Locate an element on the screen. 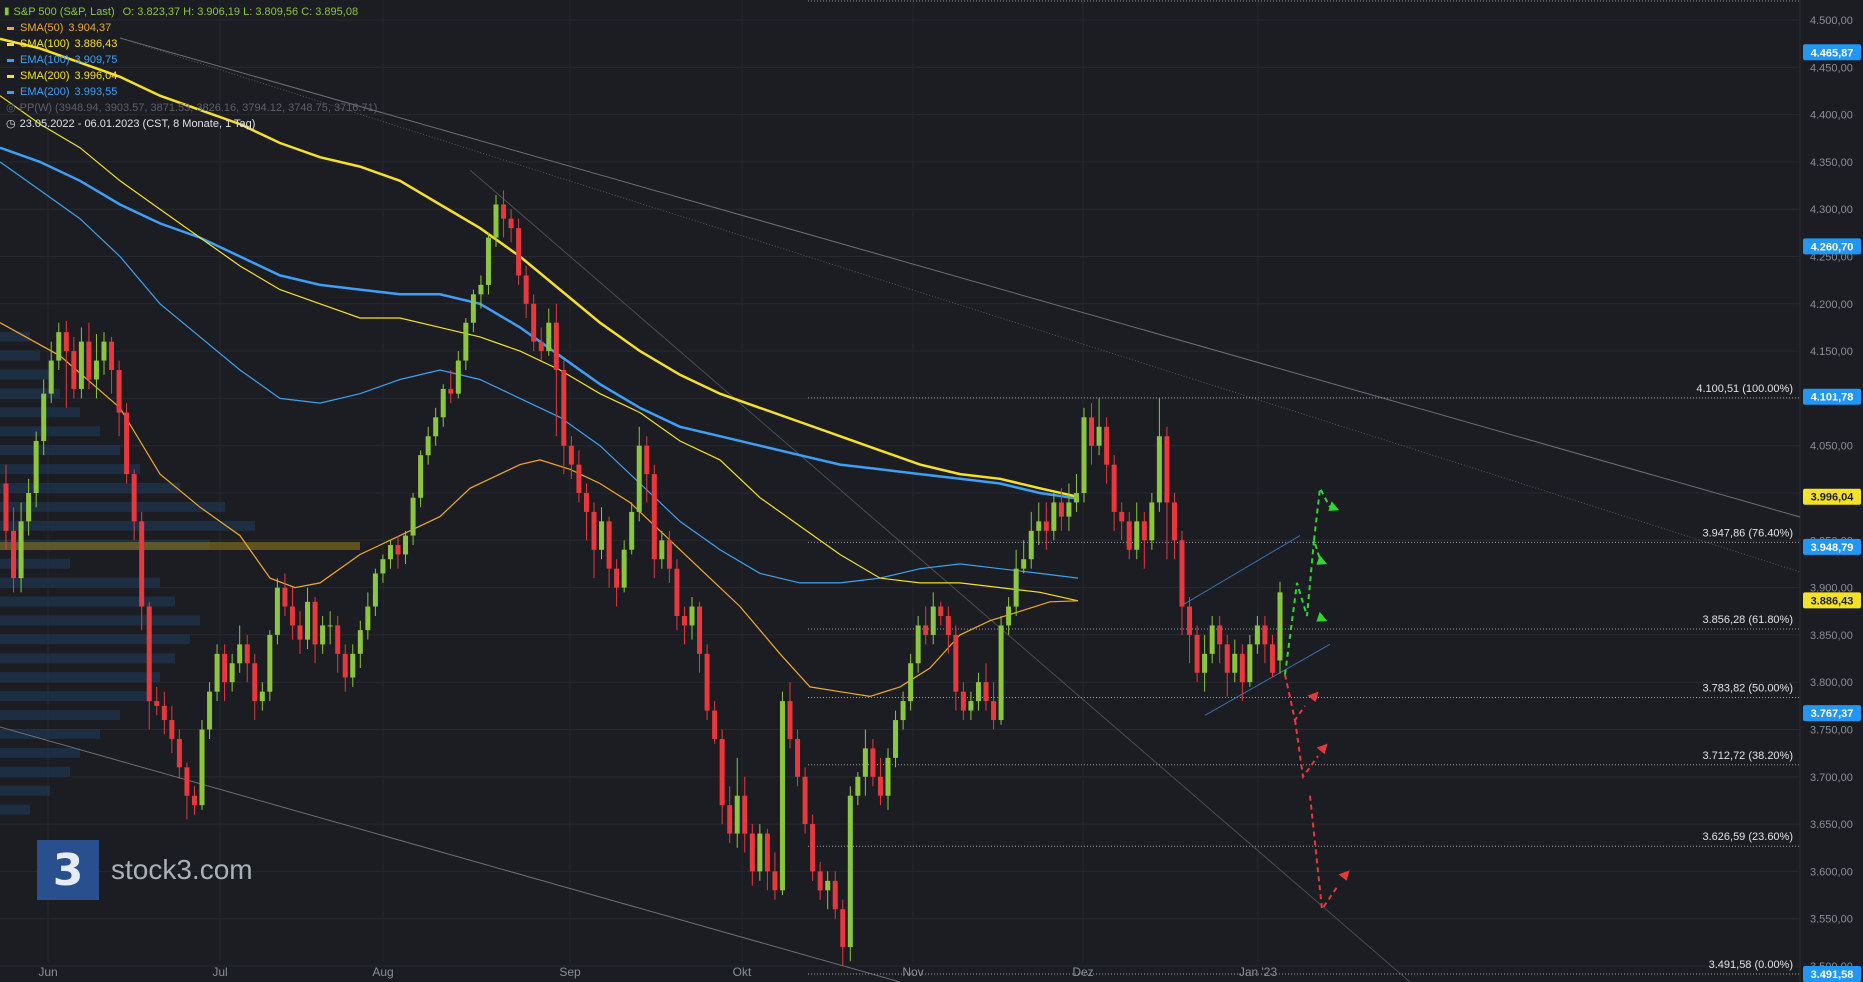  logo-mark: 3 is located at coordinates (68, 870).